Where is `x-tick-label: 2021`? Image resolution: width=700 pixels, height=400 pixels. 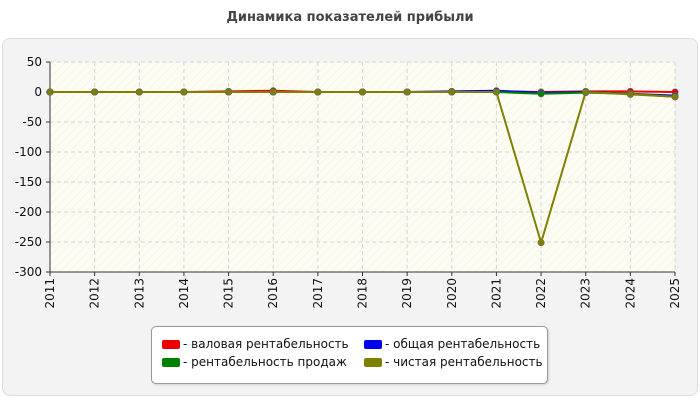 x-tick-label: 2021 is located at coordinates (496, 293).